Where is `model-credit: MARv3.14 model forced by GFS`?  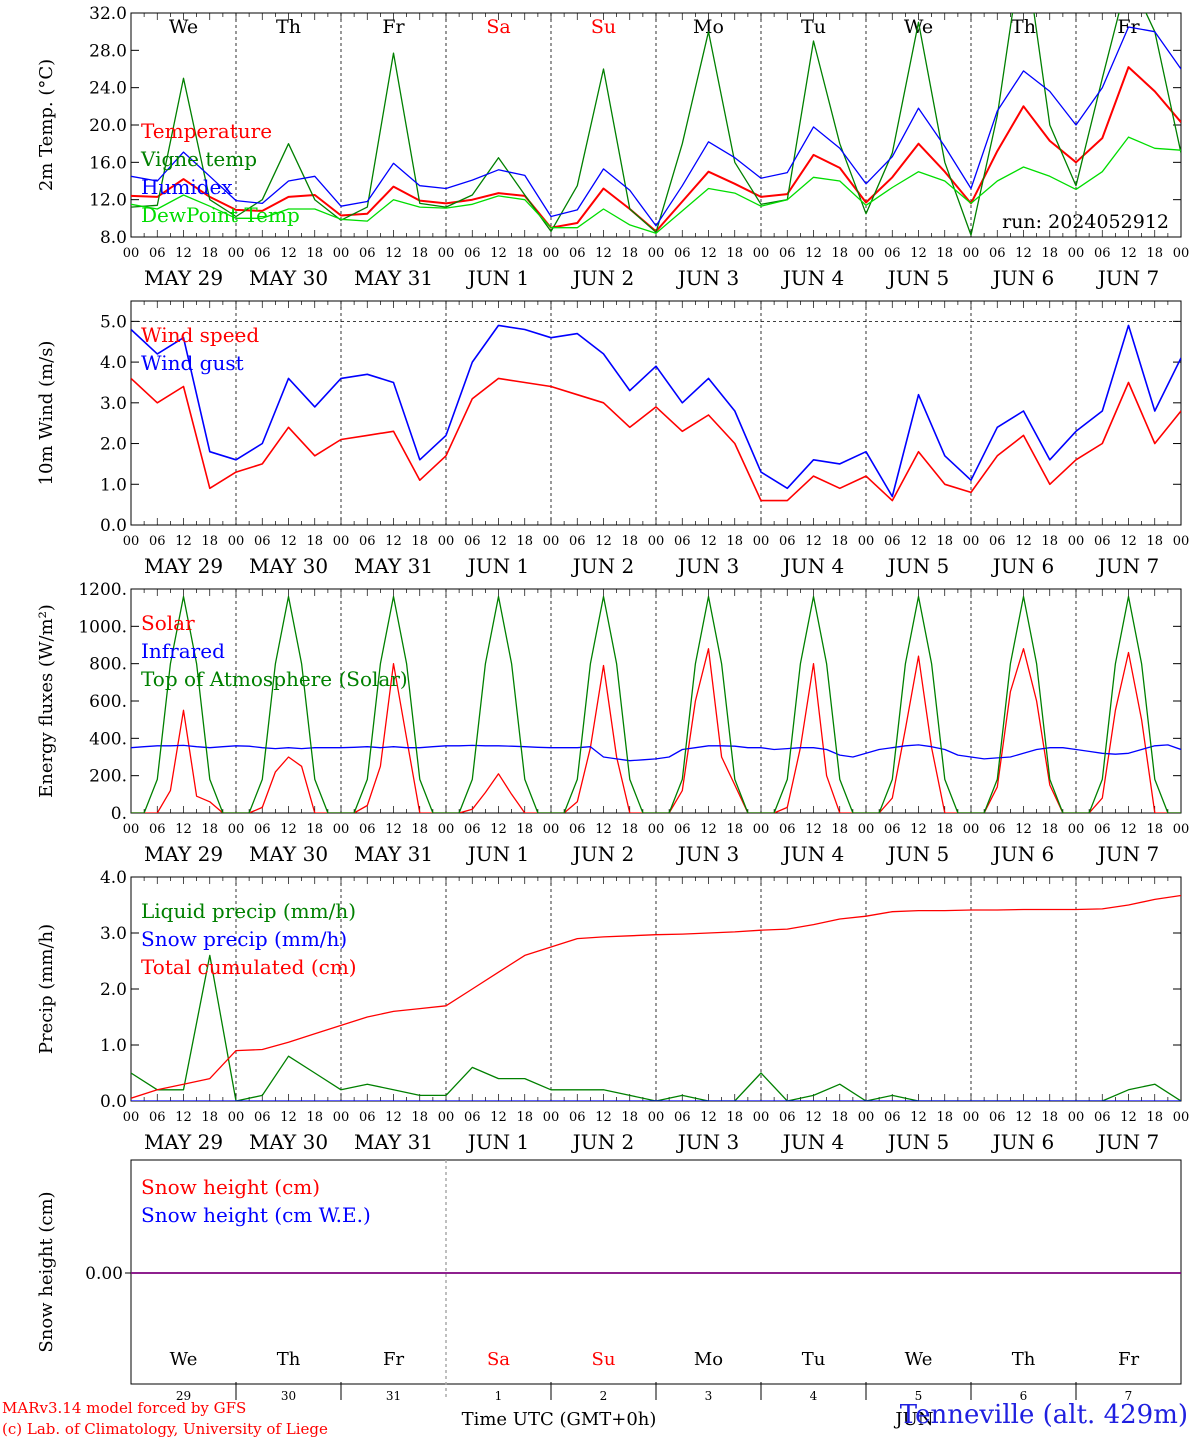
model-credit: MARv3.14 model forced by GFS is located at coordinates (124, 1408).